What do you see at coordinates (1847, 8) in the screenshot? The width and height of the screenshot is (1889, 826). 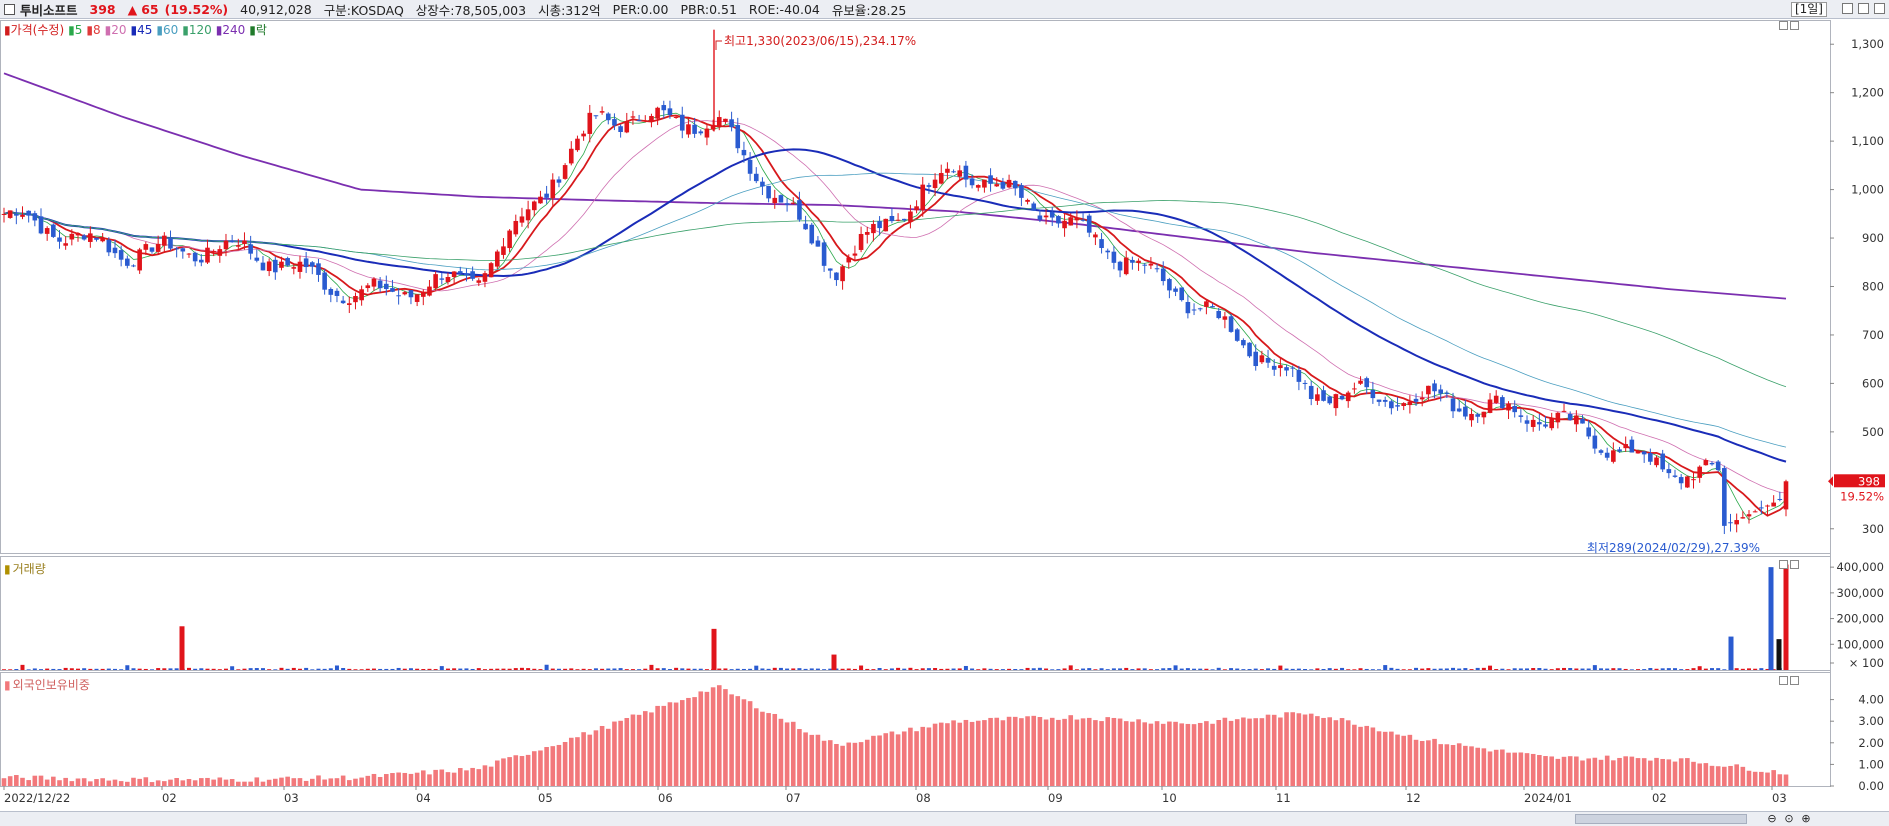 I see `minimize-icon` at bounding box center [1847, 8].